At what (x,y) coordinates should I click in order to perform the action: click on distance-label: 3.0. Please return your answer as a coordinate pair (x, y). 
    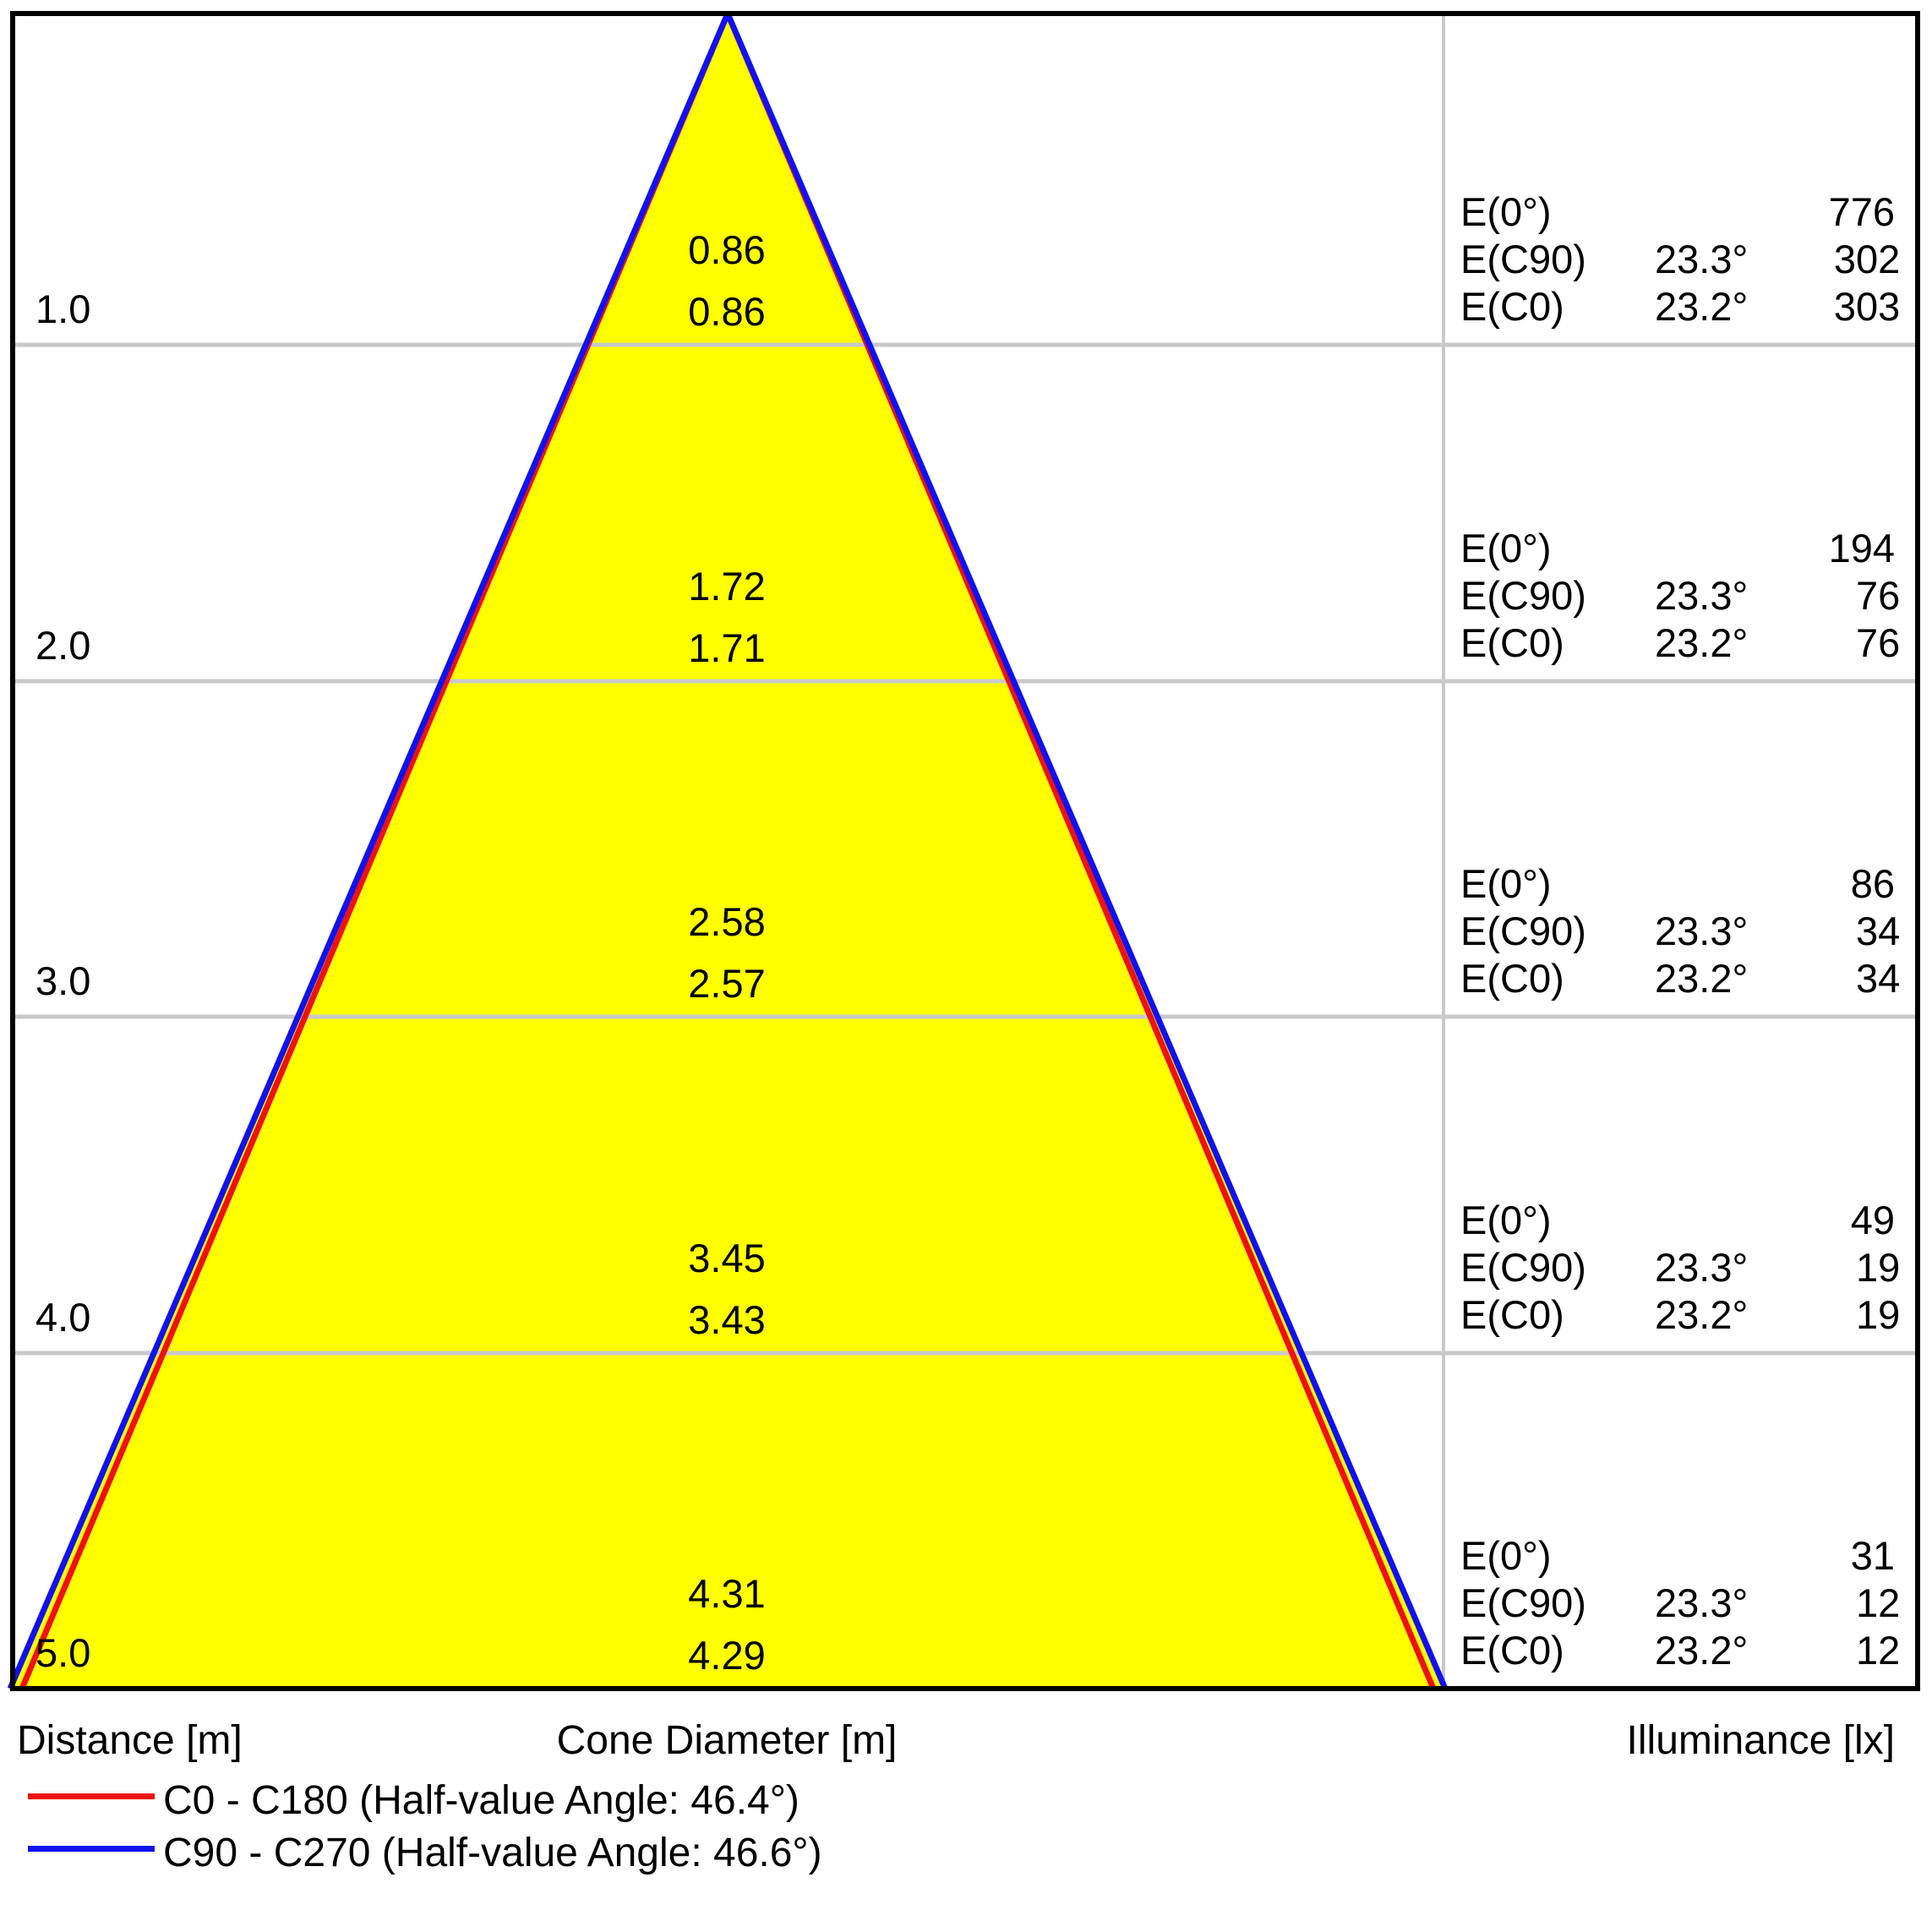
    Looking at the image, I should click on (63, 980).